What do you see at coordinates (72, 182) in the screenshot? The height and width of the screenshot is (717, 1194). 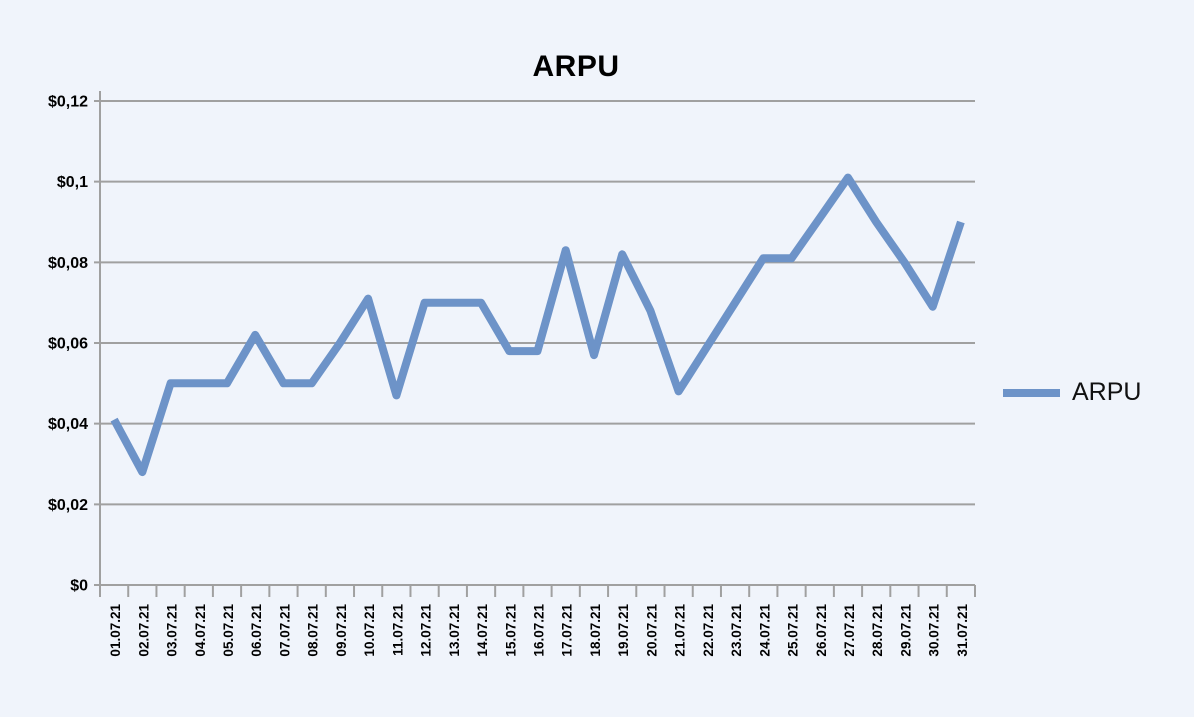 I see `y-axis-tick-label: $0,1` at bounding box center [72, 182].